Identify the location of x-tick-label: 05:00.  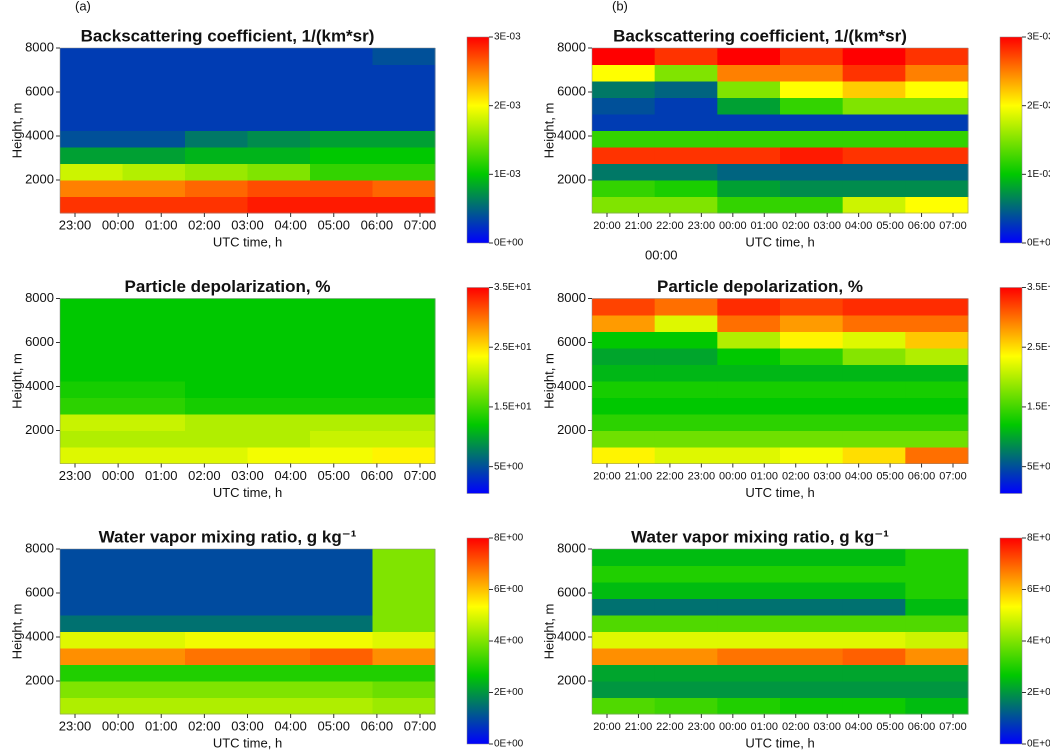
(333, 475).